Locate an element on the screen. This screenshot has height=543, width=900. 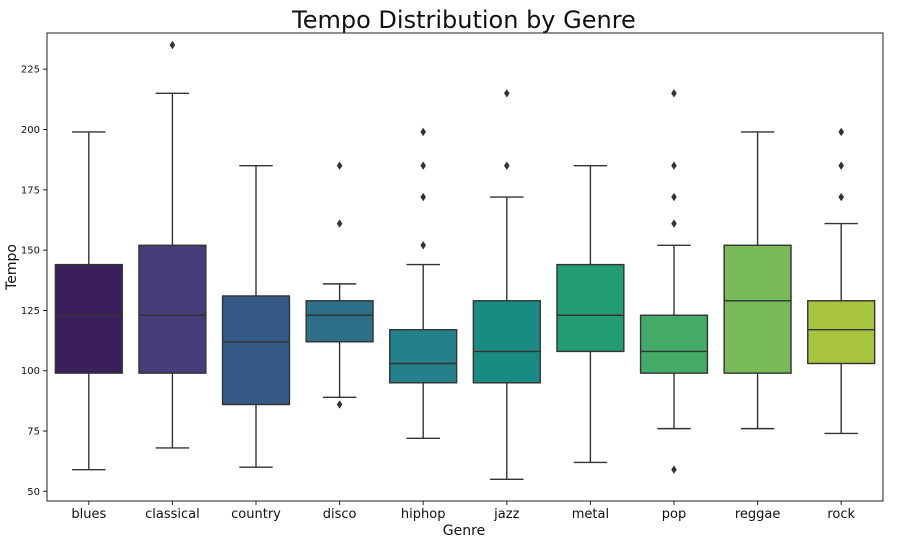
y-tick-label: 100 is located at coordinates (30, 371).